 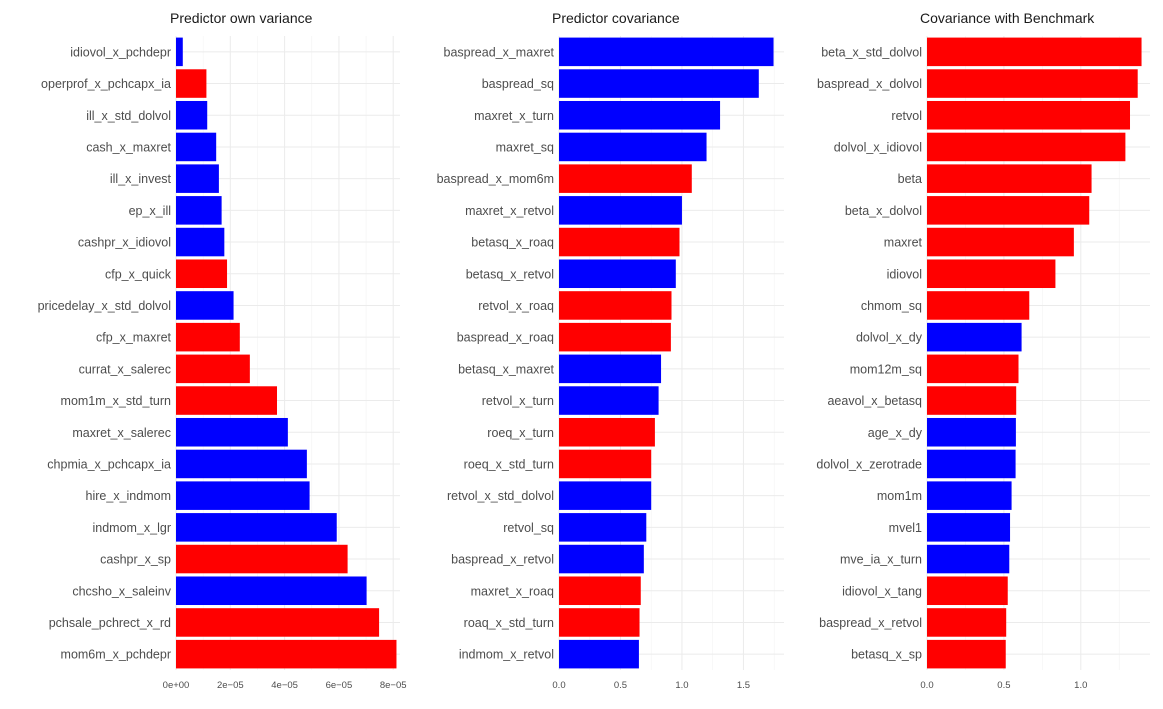 What do you see at coordinates (192, 115) in the screenshot?
I see `bar-ill-x-std-dolvol` at bounding box center [192, 115].